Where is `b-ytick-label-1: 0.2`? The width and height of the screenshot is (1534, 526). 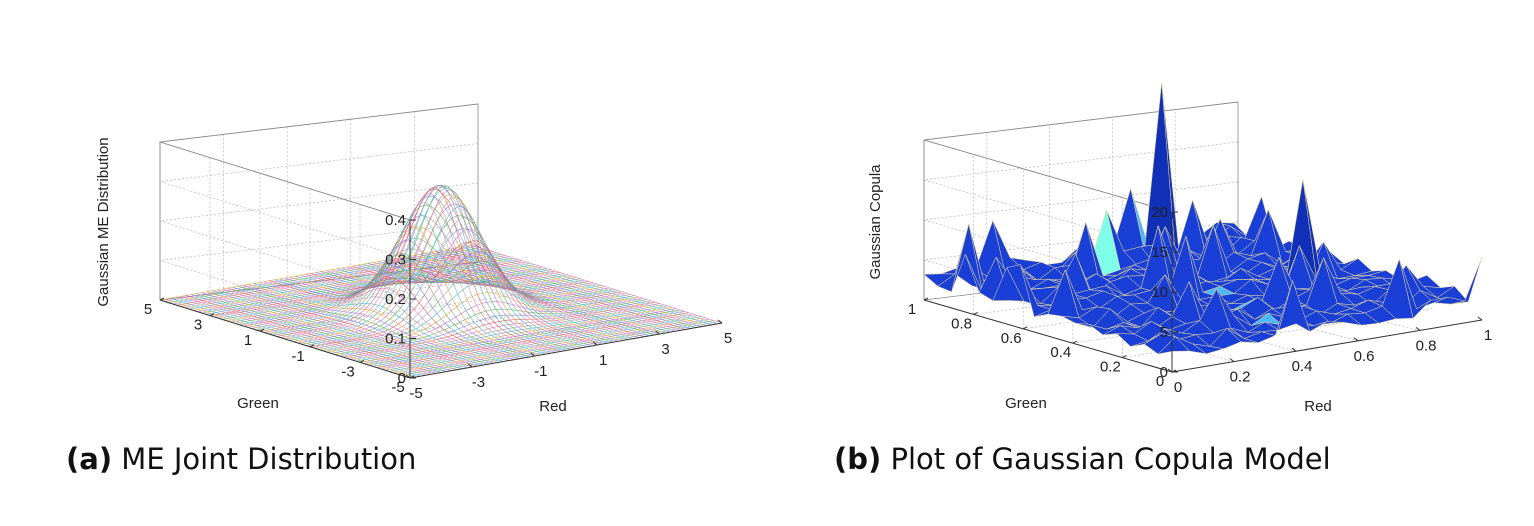
b-ytick-label-1: 0.2 is located at coordinates (1110, 367).